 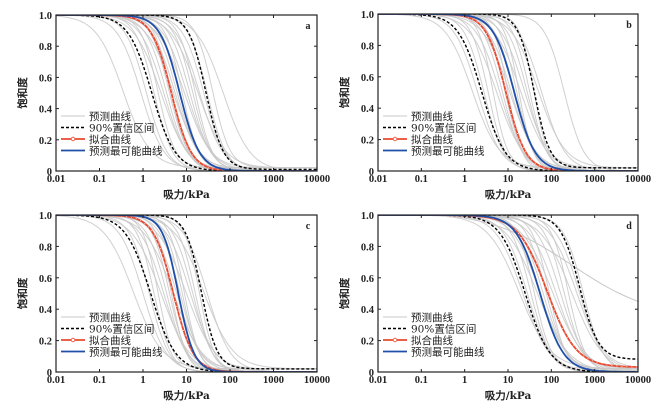 What do you see at coordinates (629, 25) in the screenshot?
I see `panel-letter: b` at bounding box center [629, 25].